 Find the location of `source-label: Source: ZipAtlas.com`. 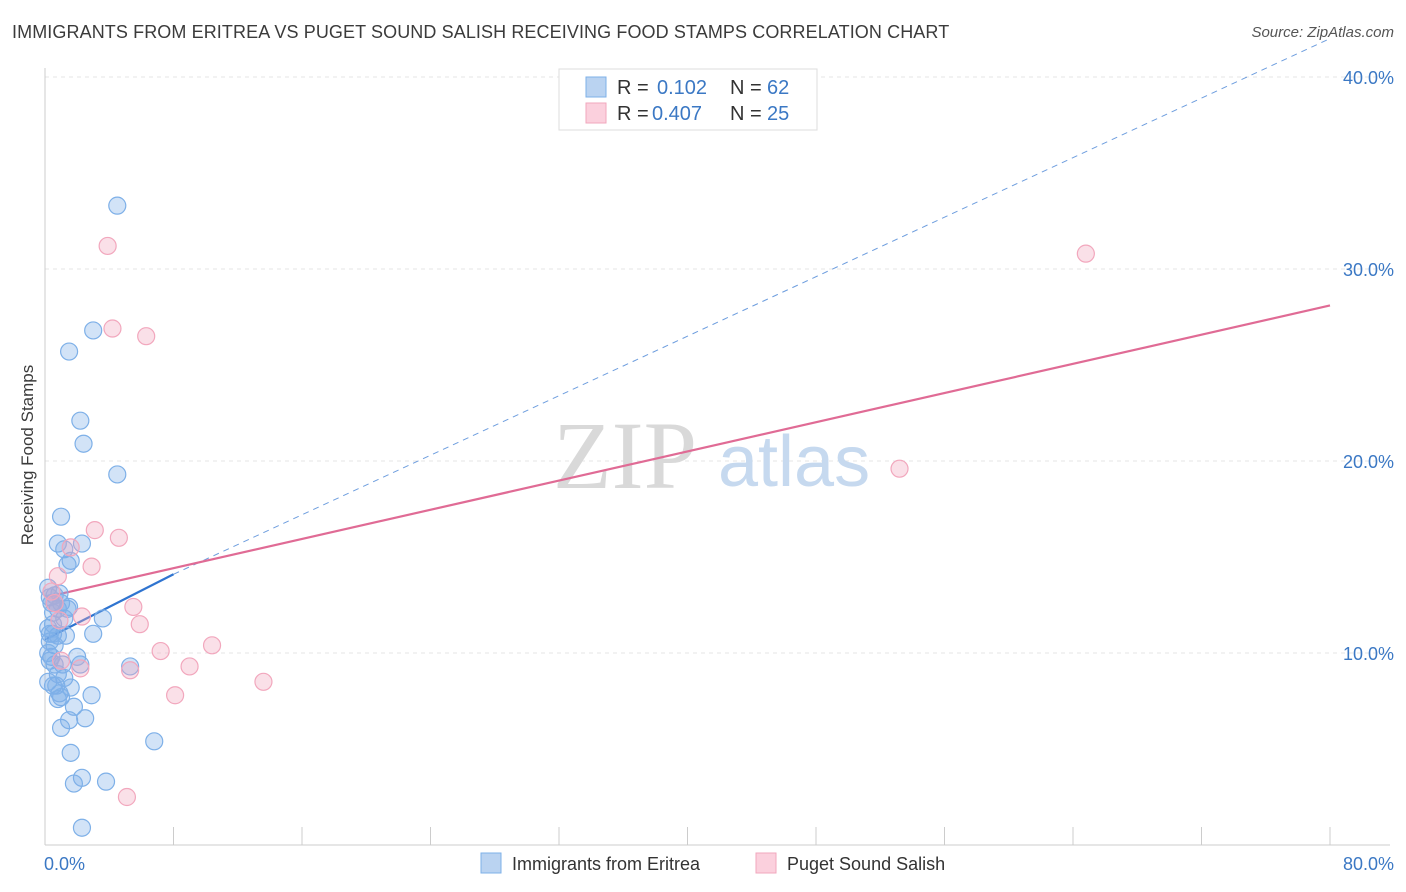

source-label: Source: ZipAtlas.com is located at coordinates (1322, 32).